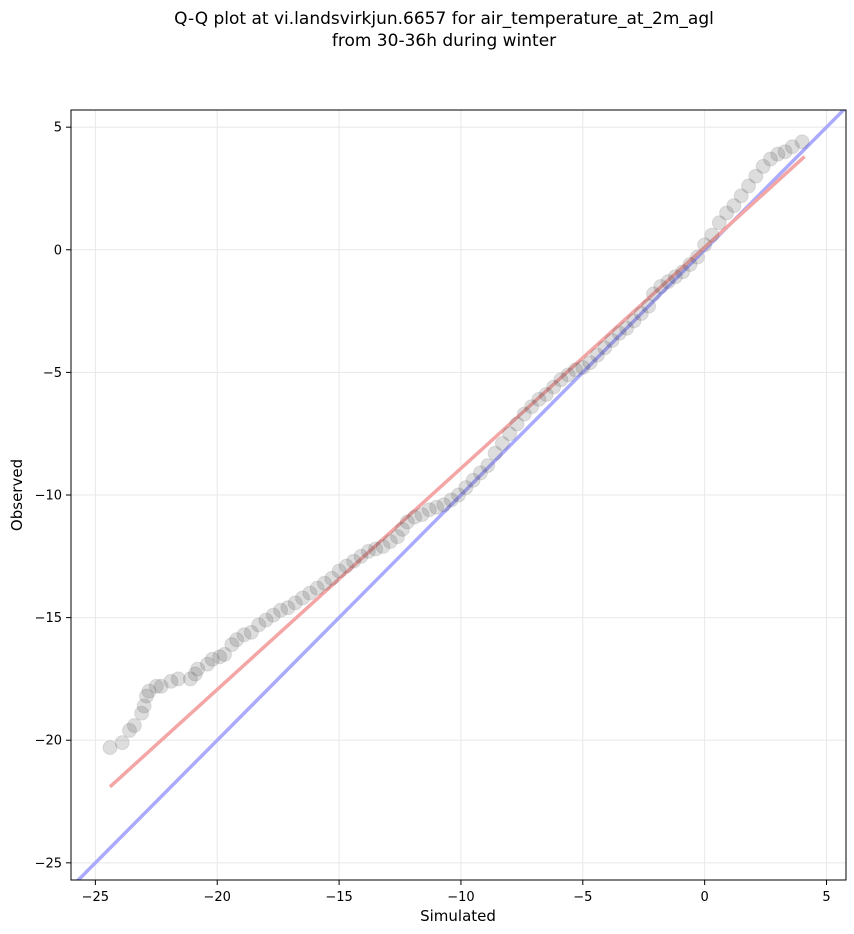  Describe the element at coordinates (582, 897) in the screenshot. I see `x-tick-label: −5` at that location.